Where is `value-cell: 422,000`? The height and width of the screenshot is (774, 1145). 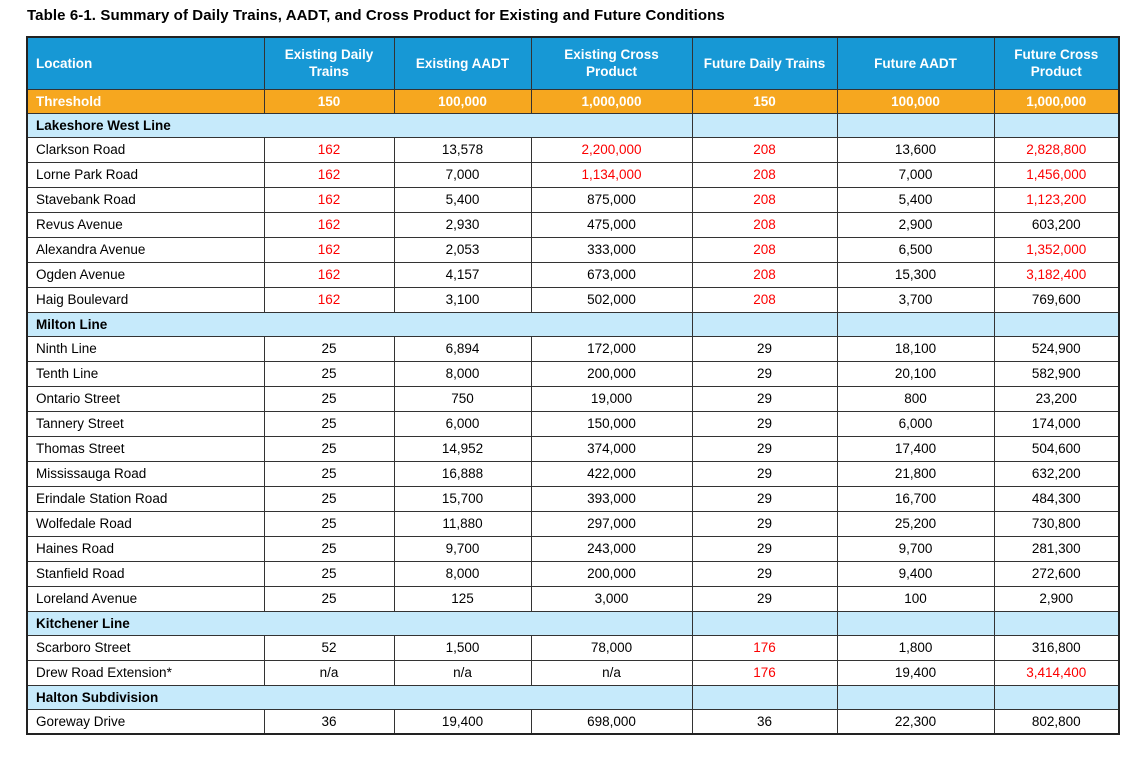 value-cell: 422,000 is located at coordinates (611, 473).